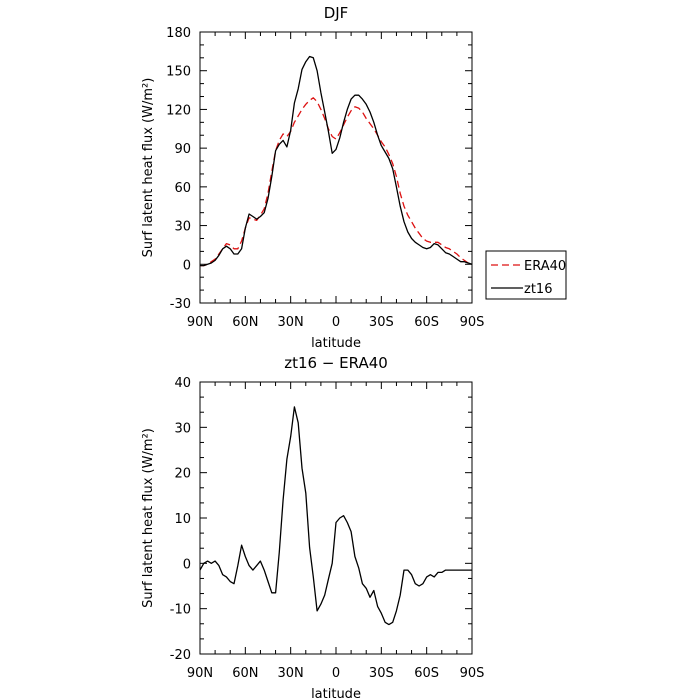 Image resolution: width=700 pixels, height=700 pixels. I want to click on series-line-zt16, so click(336, 161).